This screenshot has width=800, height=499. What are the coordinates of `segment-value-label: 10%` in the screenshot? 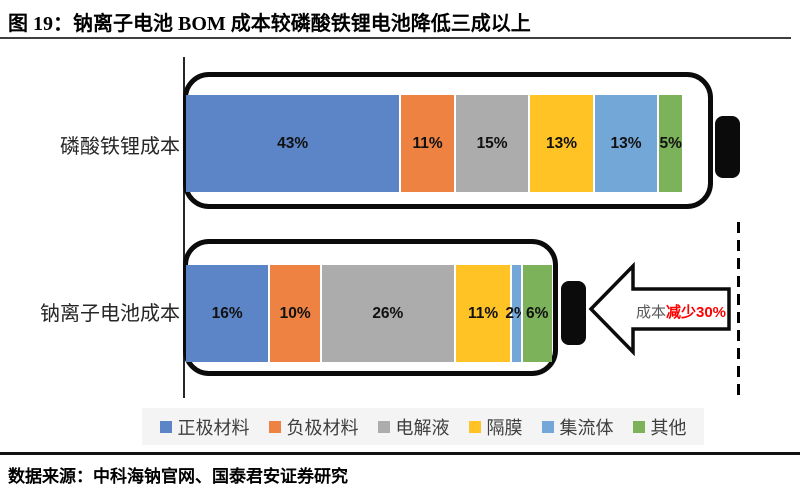 It's located at (295, 313).